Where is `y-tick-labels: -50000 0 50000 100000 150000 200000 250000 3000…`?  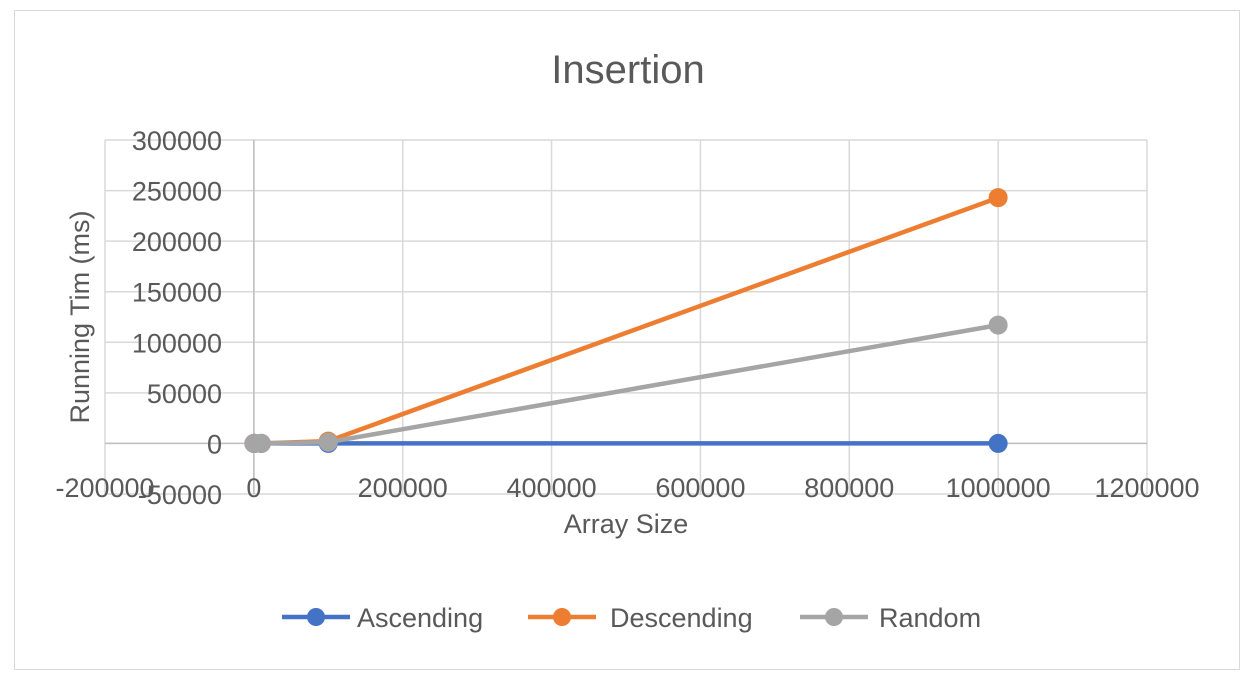 y-tick-labels: -50000 0 50000 100000 150000 200000 250000 3000… is located at coordinates (177, 318).